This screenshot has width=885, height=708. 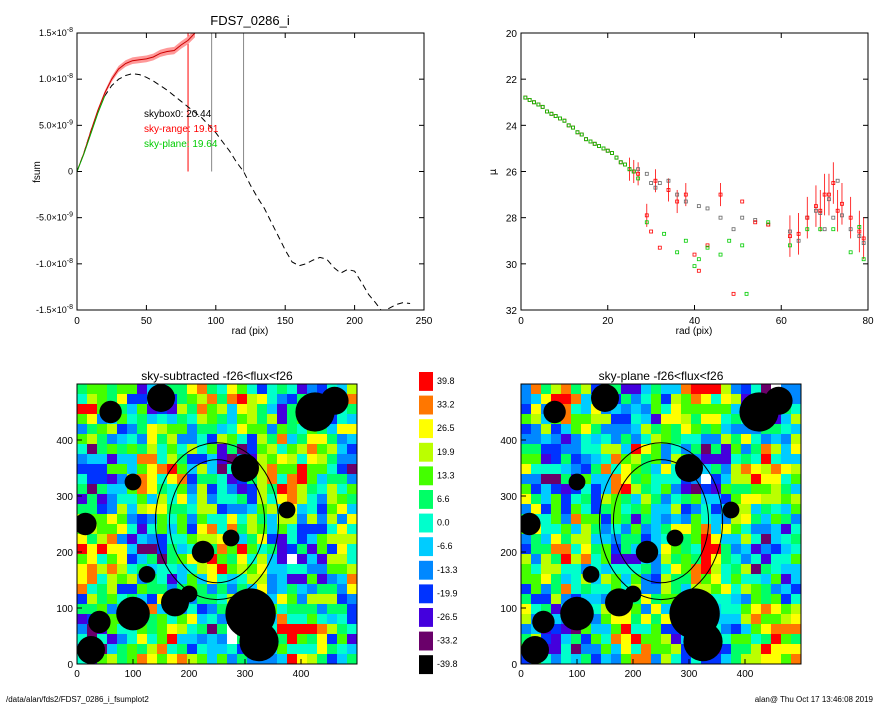 I want to click on colorbar-label: -26.5, so click(x=447, y=617).